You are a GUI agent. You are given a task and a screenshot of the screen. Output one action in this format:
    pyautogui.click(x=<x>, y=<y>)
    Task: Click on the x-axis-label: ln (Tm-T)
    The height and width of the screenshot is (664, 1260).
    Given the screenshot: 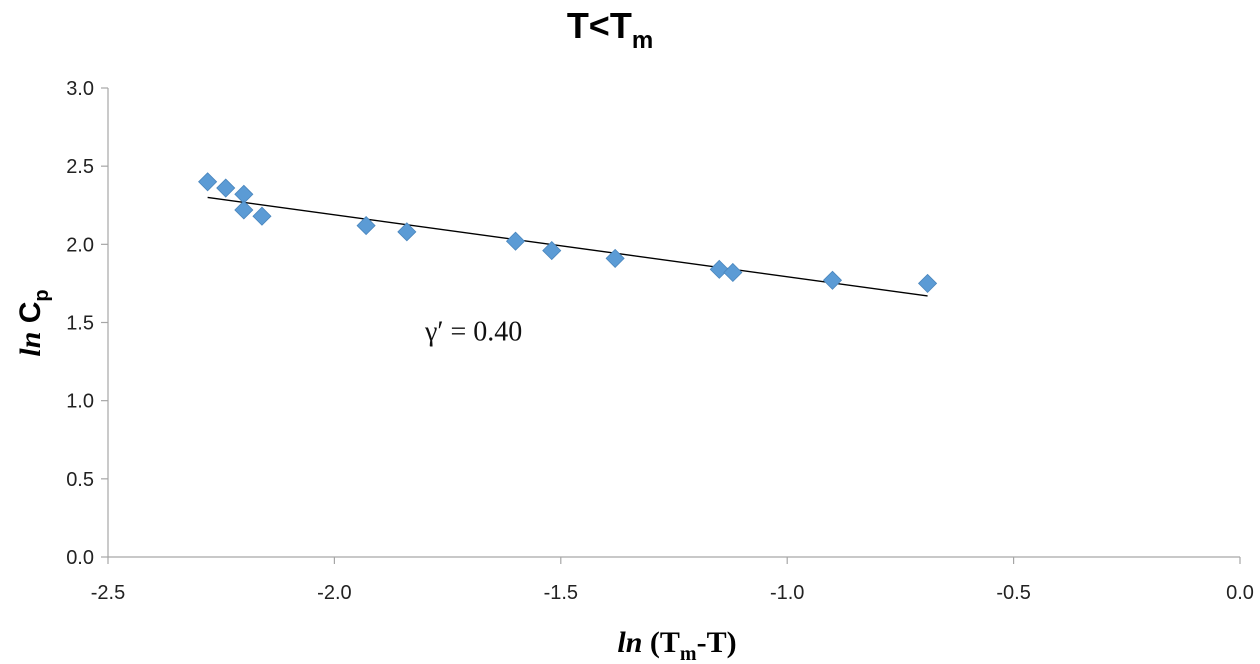 What is the action you would take?
    pyautogui.click(x=676, y=645)
    